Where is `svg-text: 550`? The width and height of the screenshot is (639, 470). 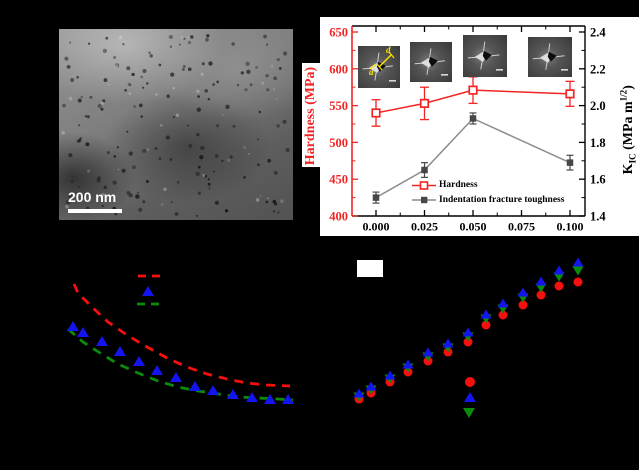
svg-text: 550 is located at coordinates (338, 106).